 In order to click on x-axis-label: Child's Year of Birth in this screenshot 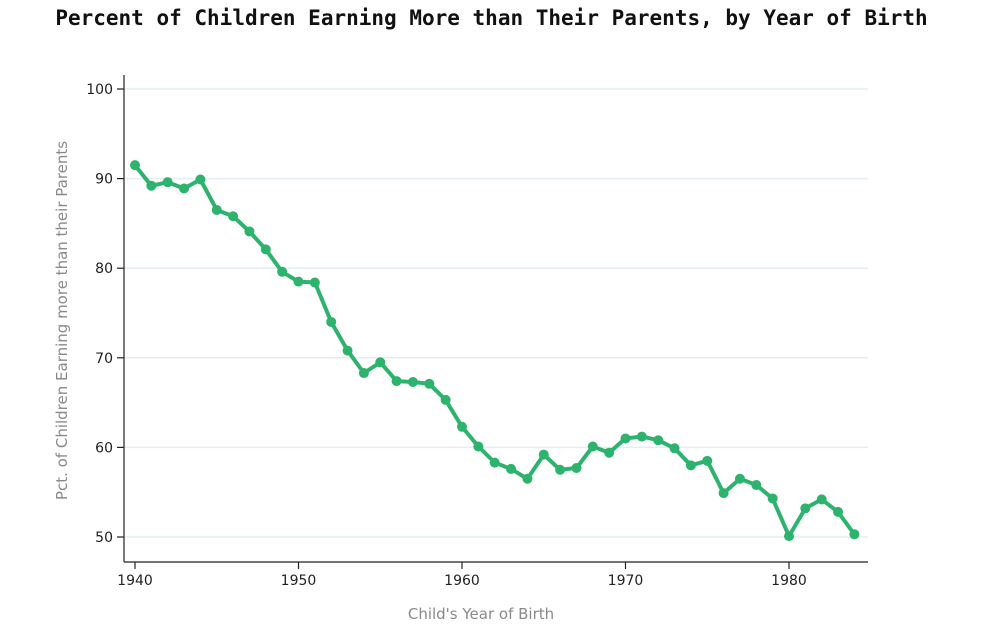, I will do `click(481, 614)`.